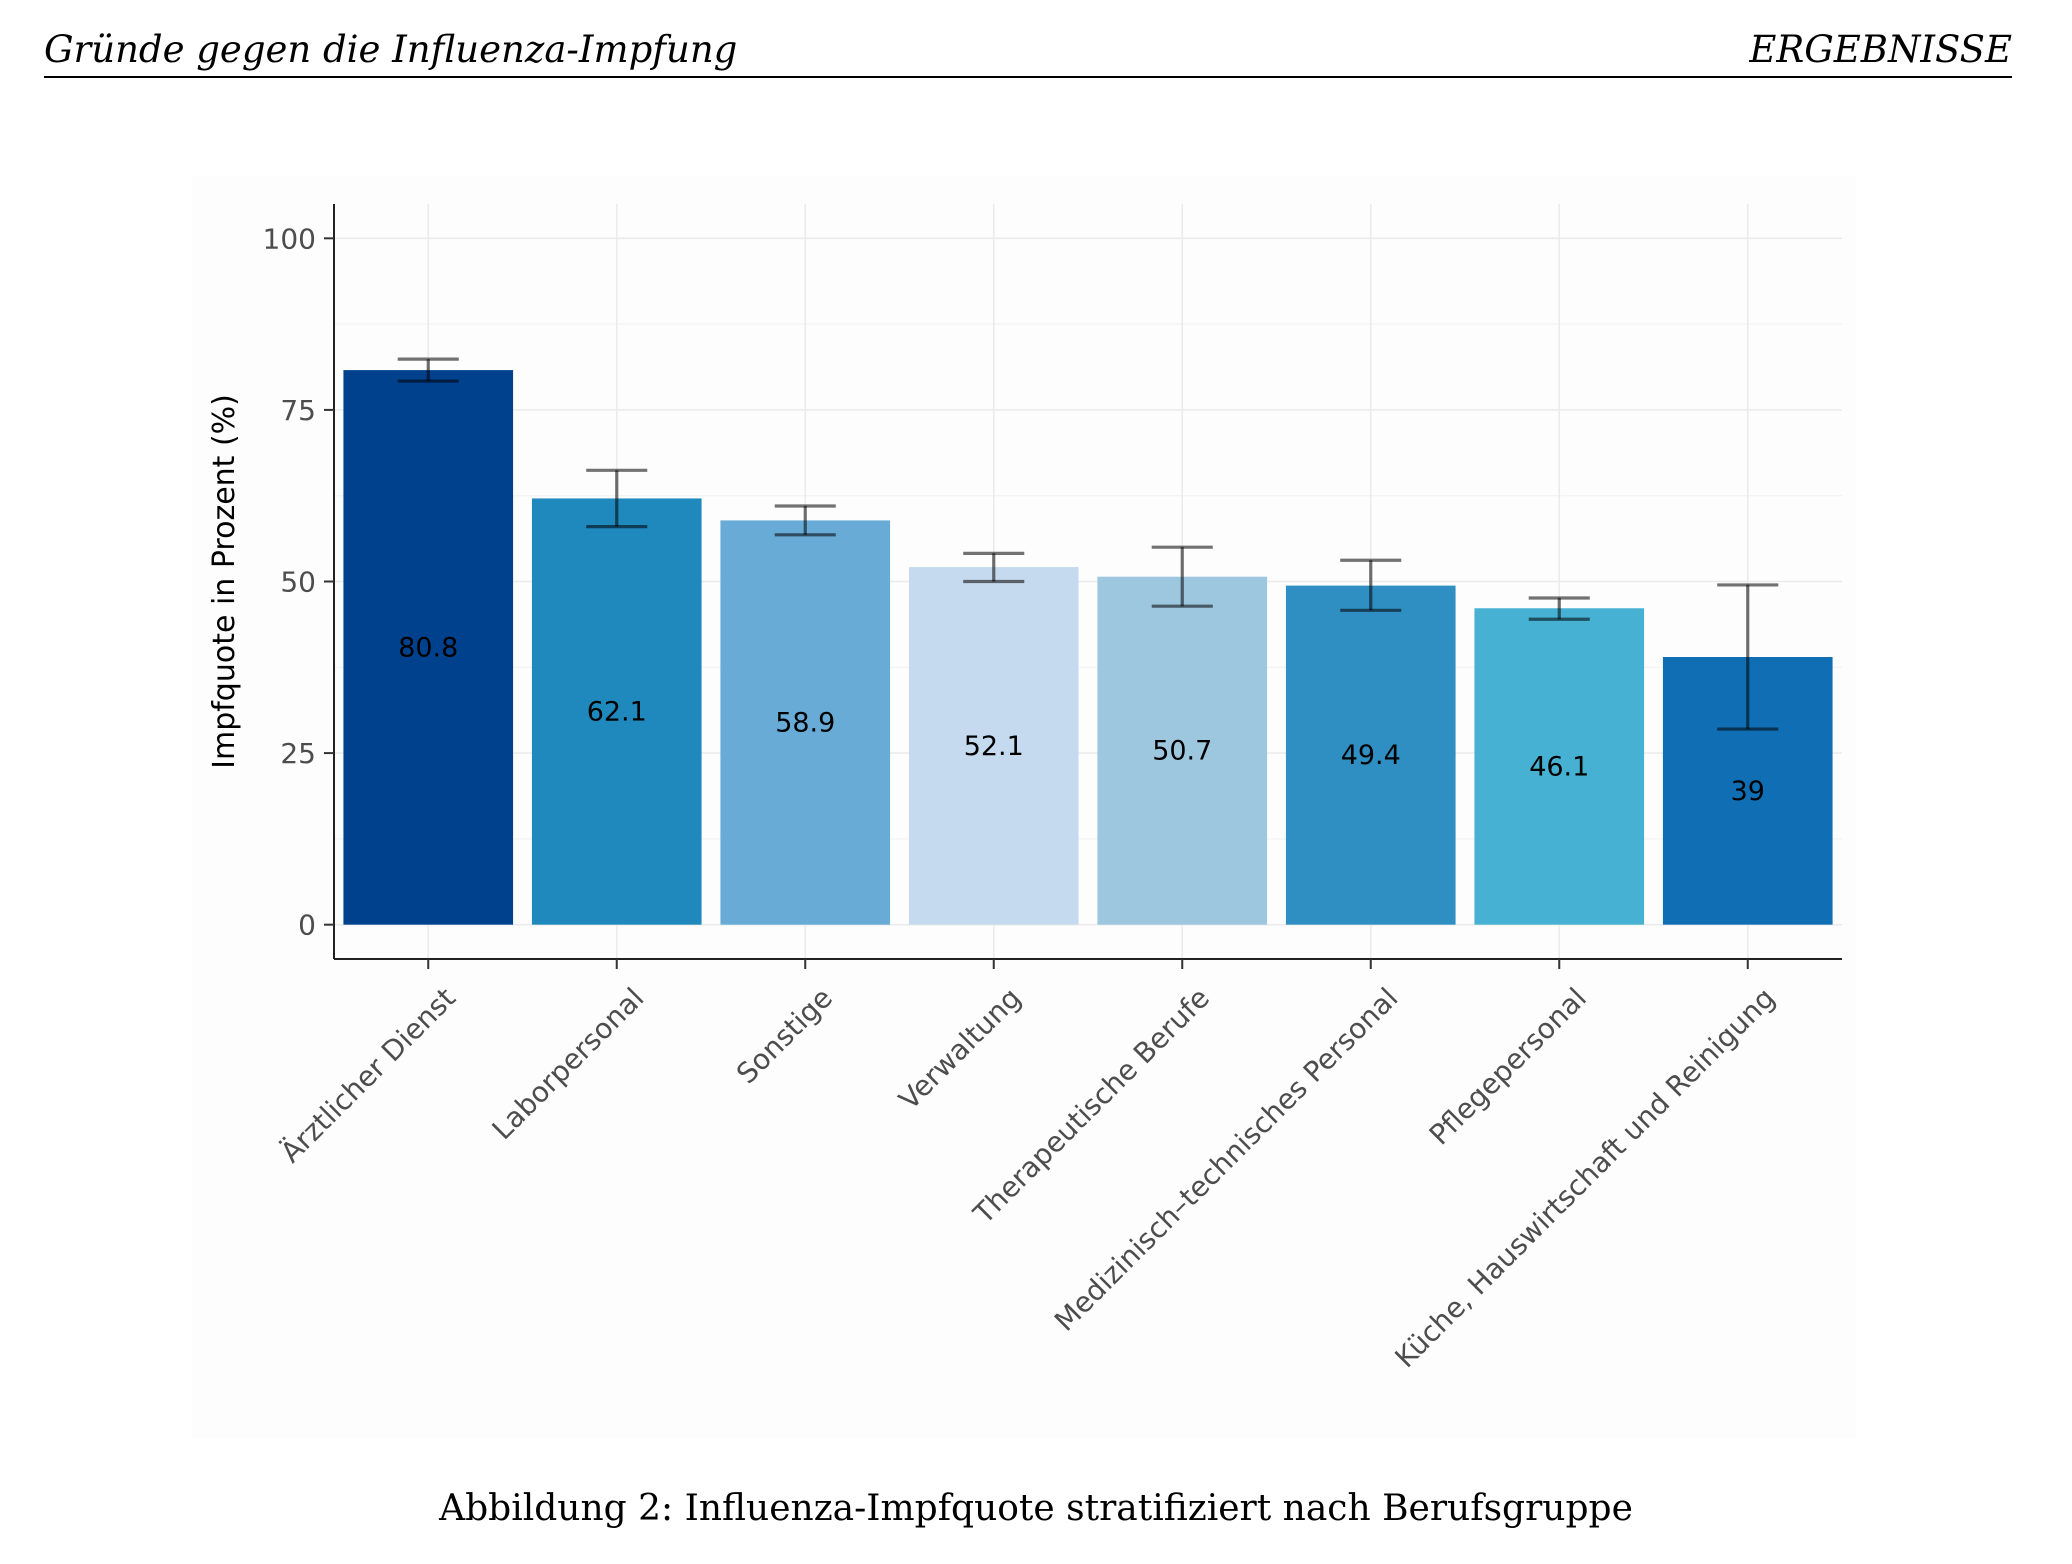  What do you see at coordinates (298, 582) in the screenshot?
I see `y-tick-label: 50` at bounding box center [298, 582].